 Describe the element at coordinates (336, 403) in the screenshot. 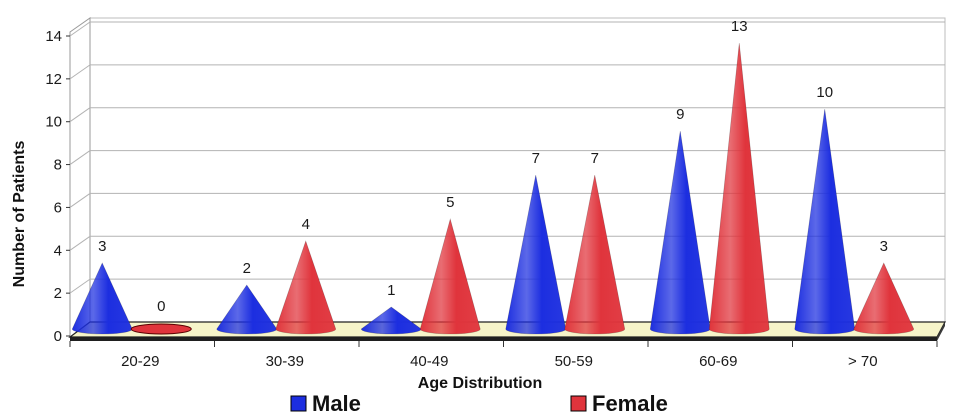

I see `legend-label-male: Male` at that location.